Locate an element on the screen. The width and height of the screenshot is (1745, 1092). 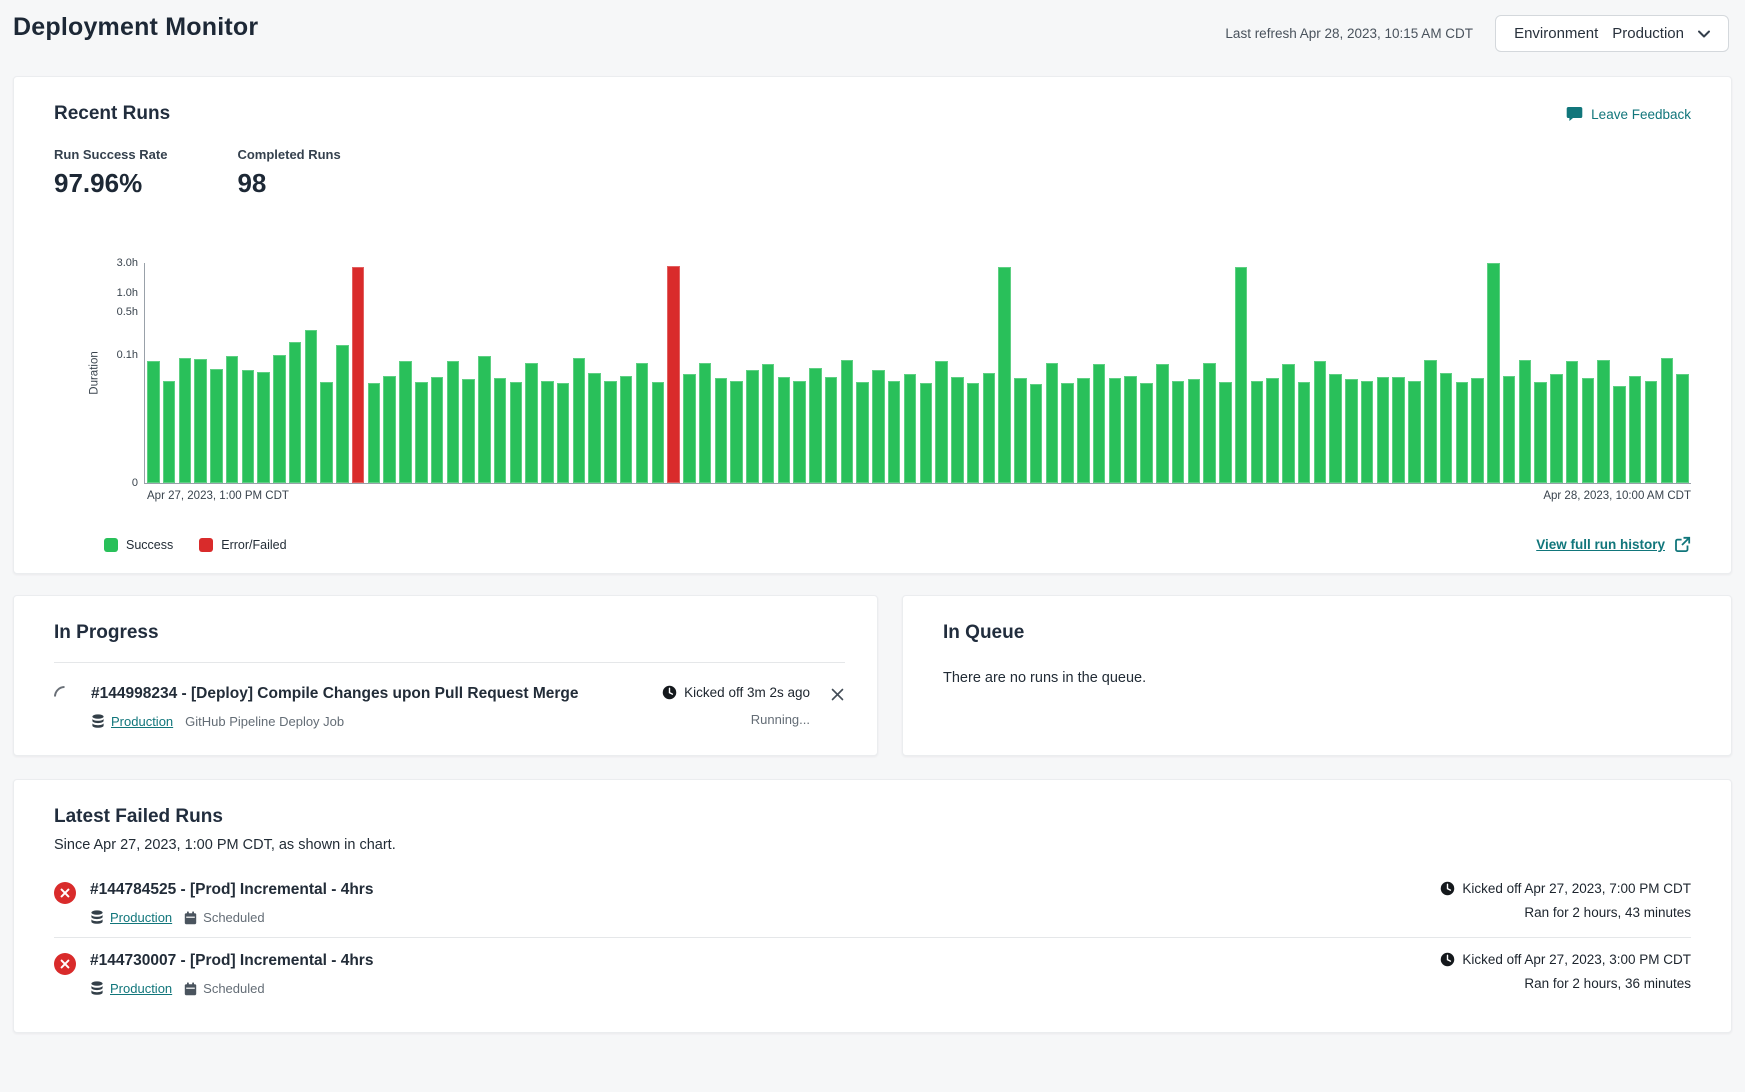
close-icon is located at coordinates (837, 697).